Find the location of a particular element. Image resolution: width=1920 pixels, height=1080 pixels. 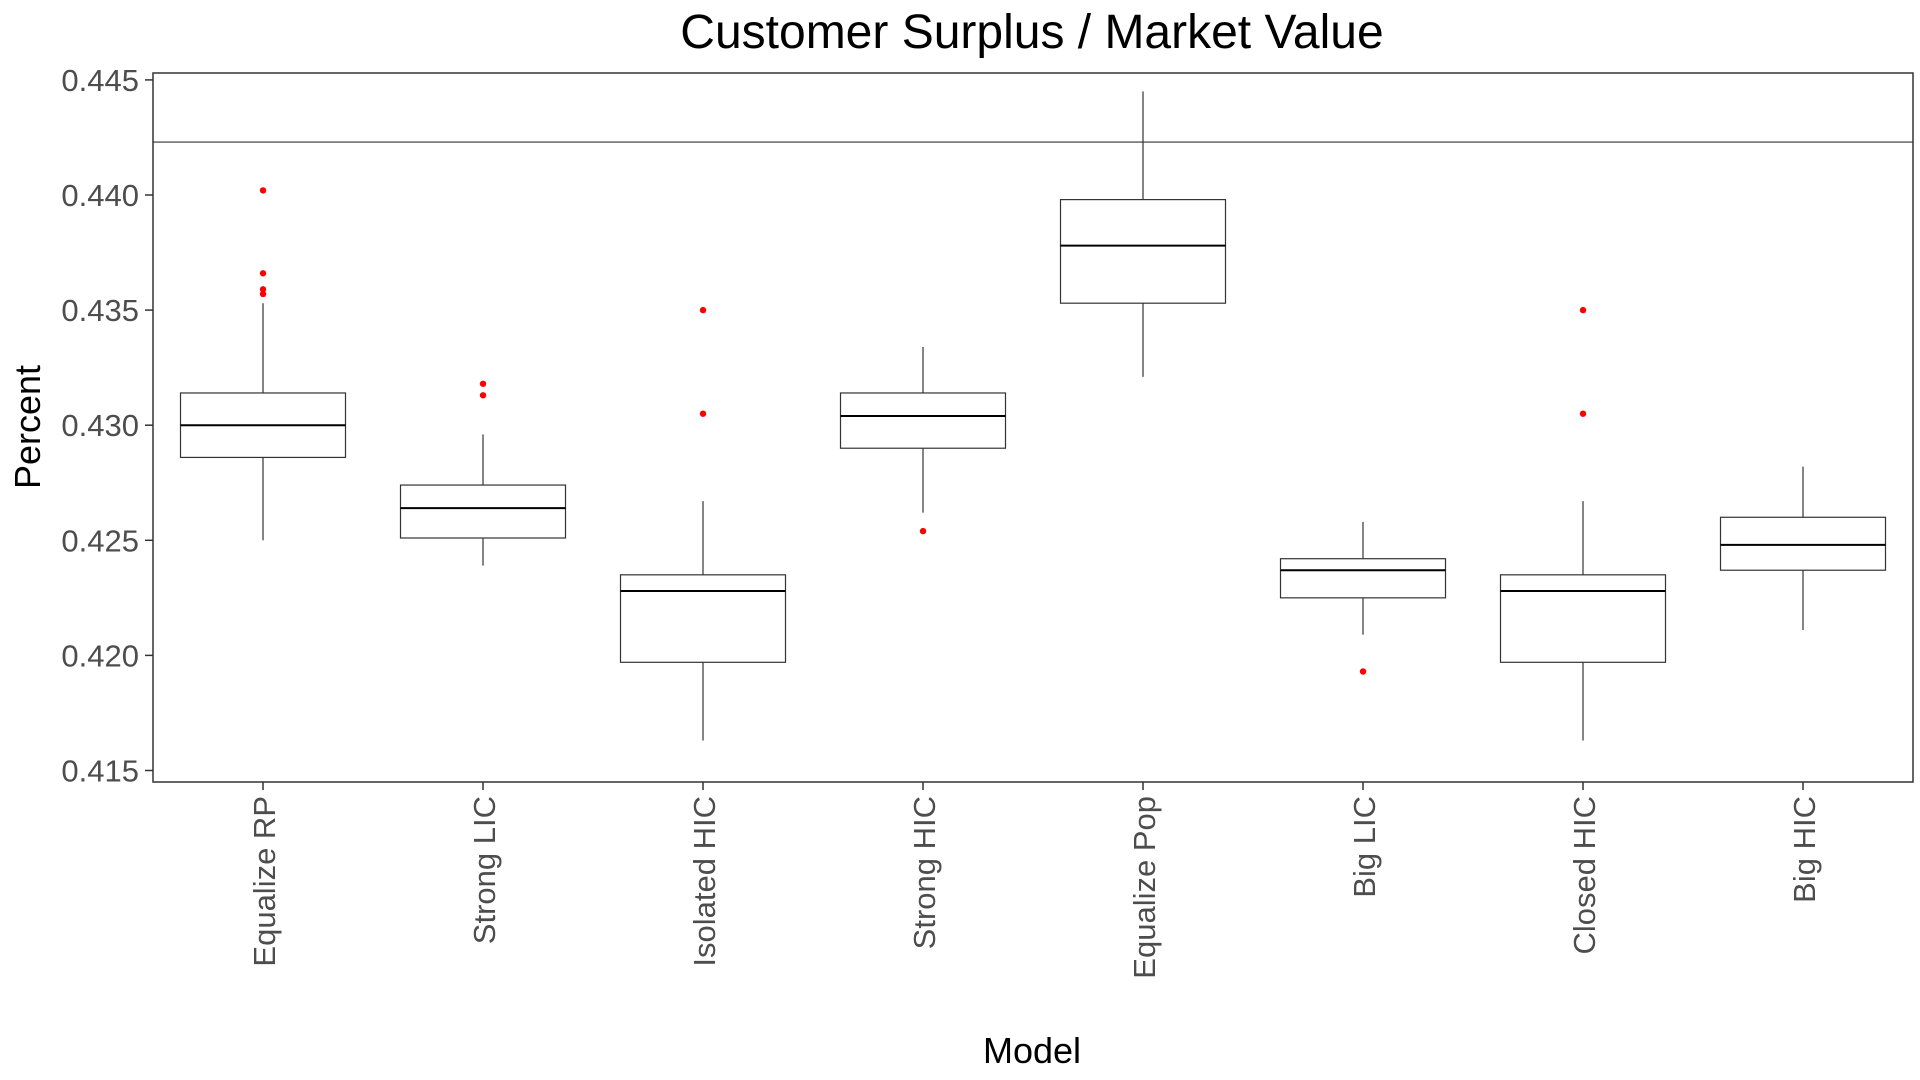

x-tick-label: Strong HIC is located at coordinates (924, 872).